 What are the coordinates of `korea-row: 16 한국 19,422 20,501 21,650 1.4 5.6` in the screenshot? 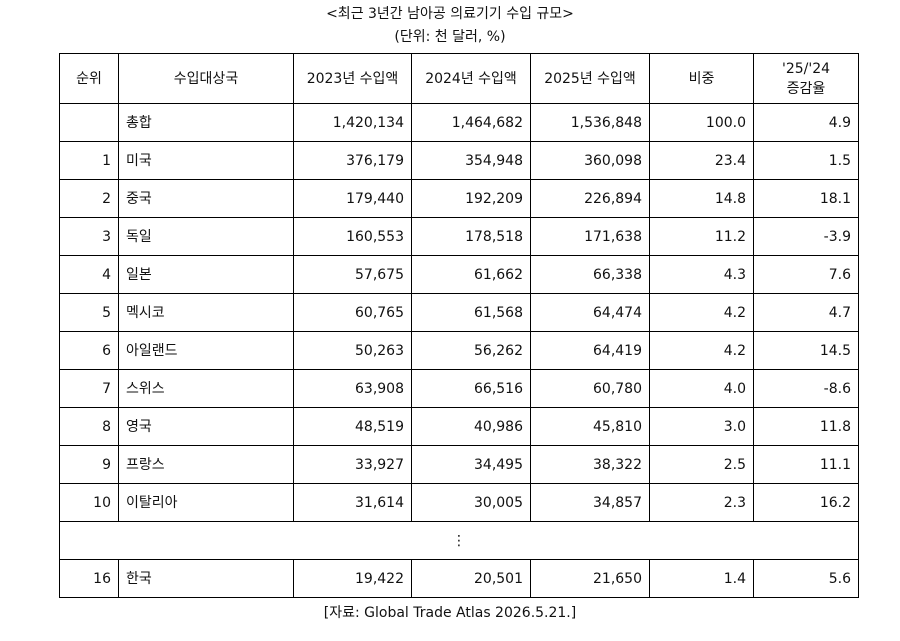 It's located at (459, 578).